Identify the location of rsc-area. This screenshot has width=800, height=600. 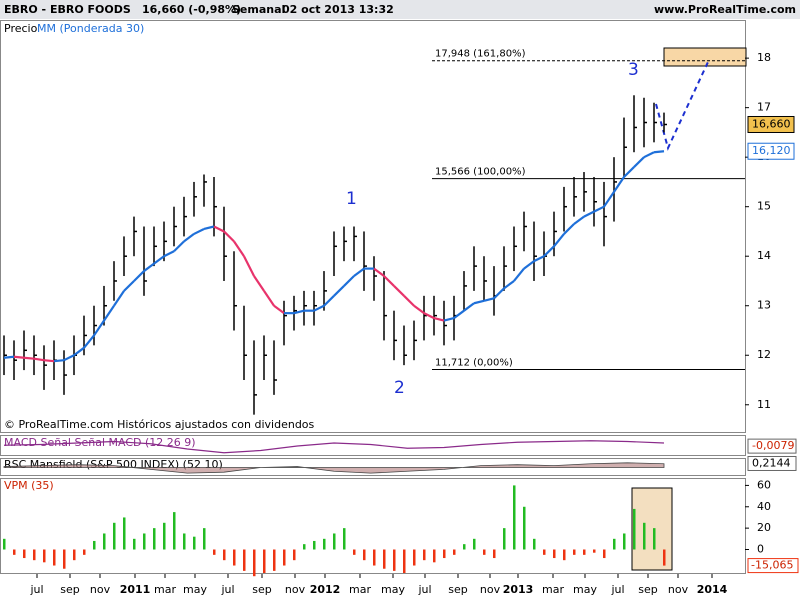
(334, 468).